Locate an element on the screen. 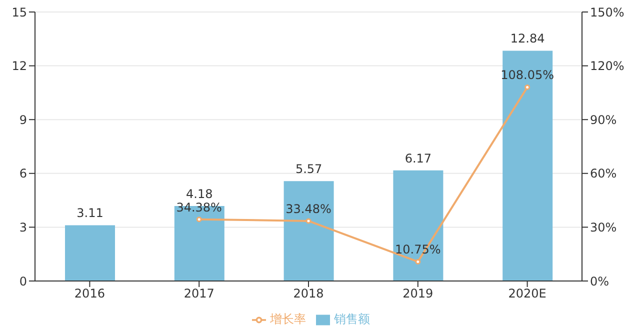 The width and height of the screenshot is (642, 333). y2-tick-label: 60% is located at coordinates (603, 173).